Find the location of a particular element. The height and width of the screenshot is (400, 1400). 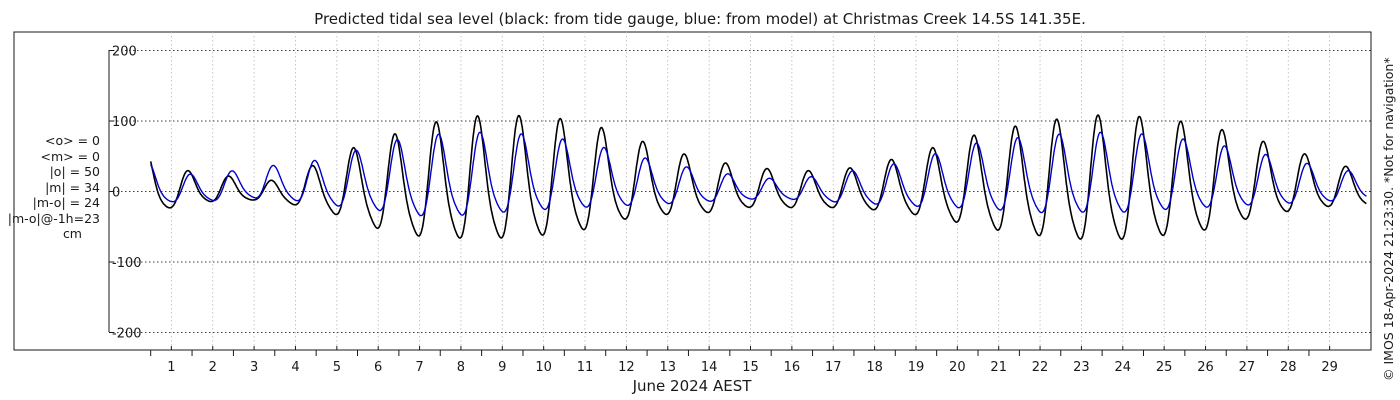

x-tick-label: 14 is located at coordinates (709, 367).